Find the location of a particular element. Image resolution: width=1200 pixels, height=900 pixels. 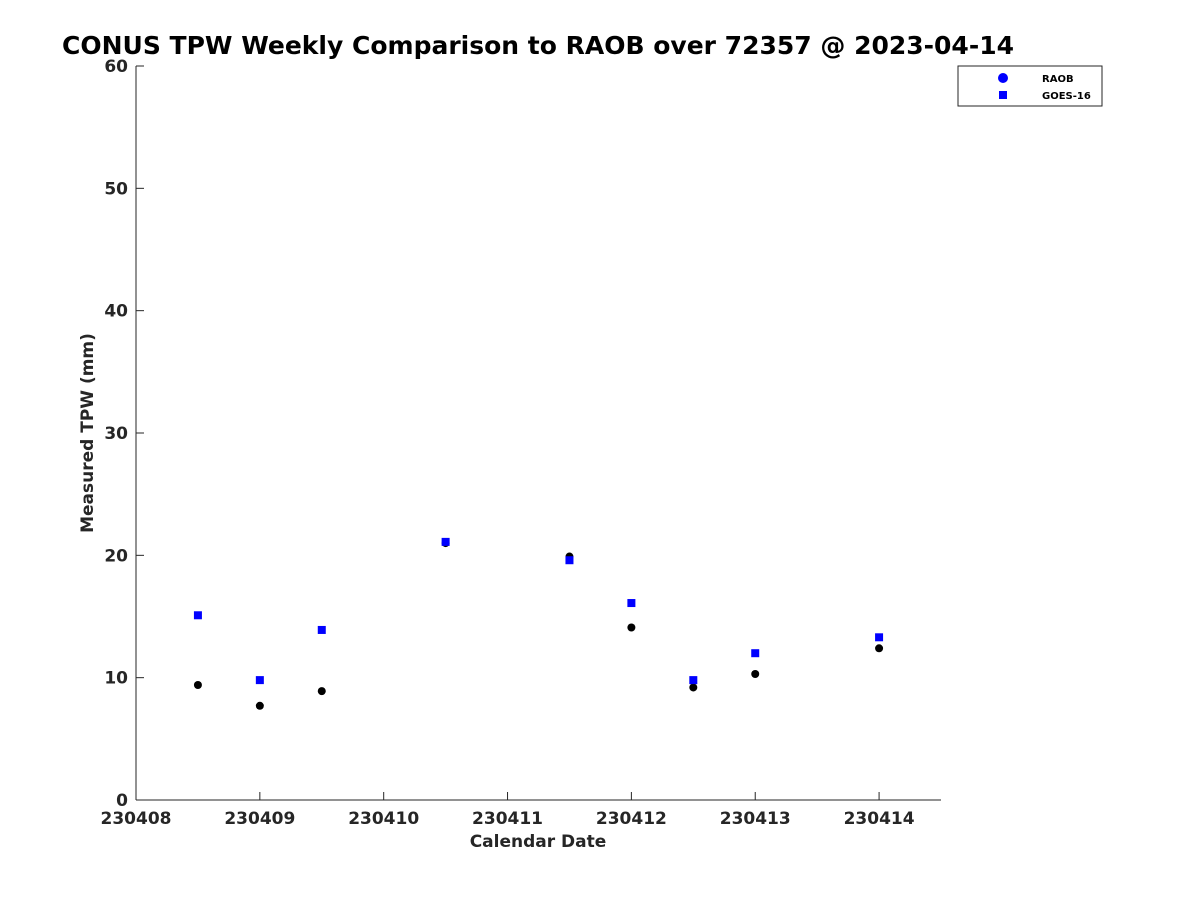

legend-box is located at coordinates (1030, 86).